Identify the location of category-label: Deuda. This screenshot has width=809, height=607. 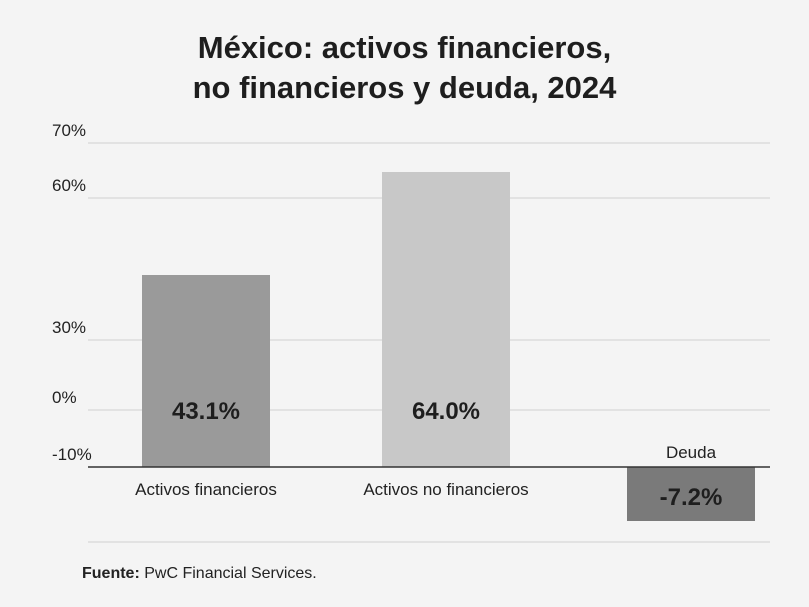
(691, 452).